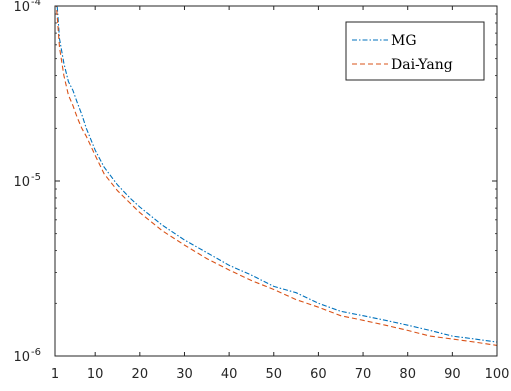  What do you see at coordinates (36, 352) in the screenshot?
I see `y-tick-label-exponent: -6` at bounding box center [36, 352].